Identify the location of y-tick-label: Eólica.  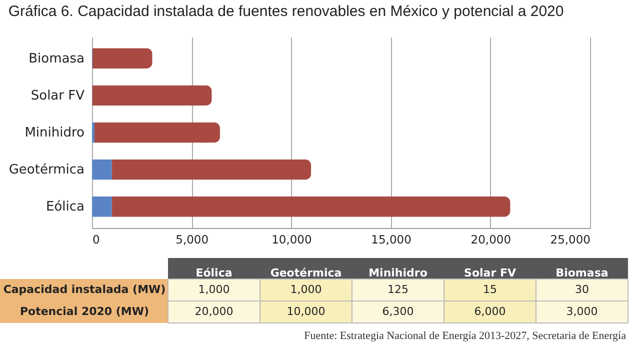
(65, 207).